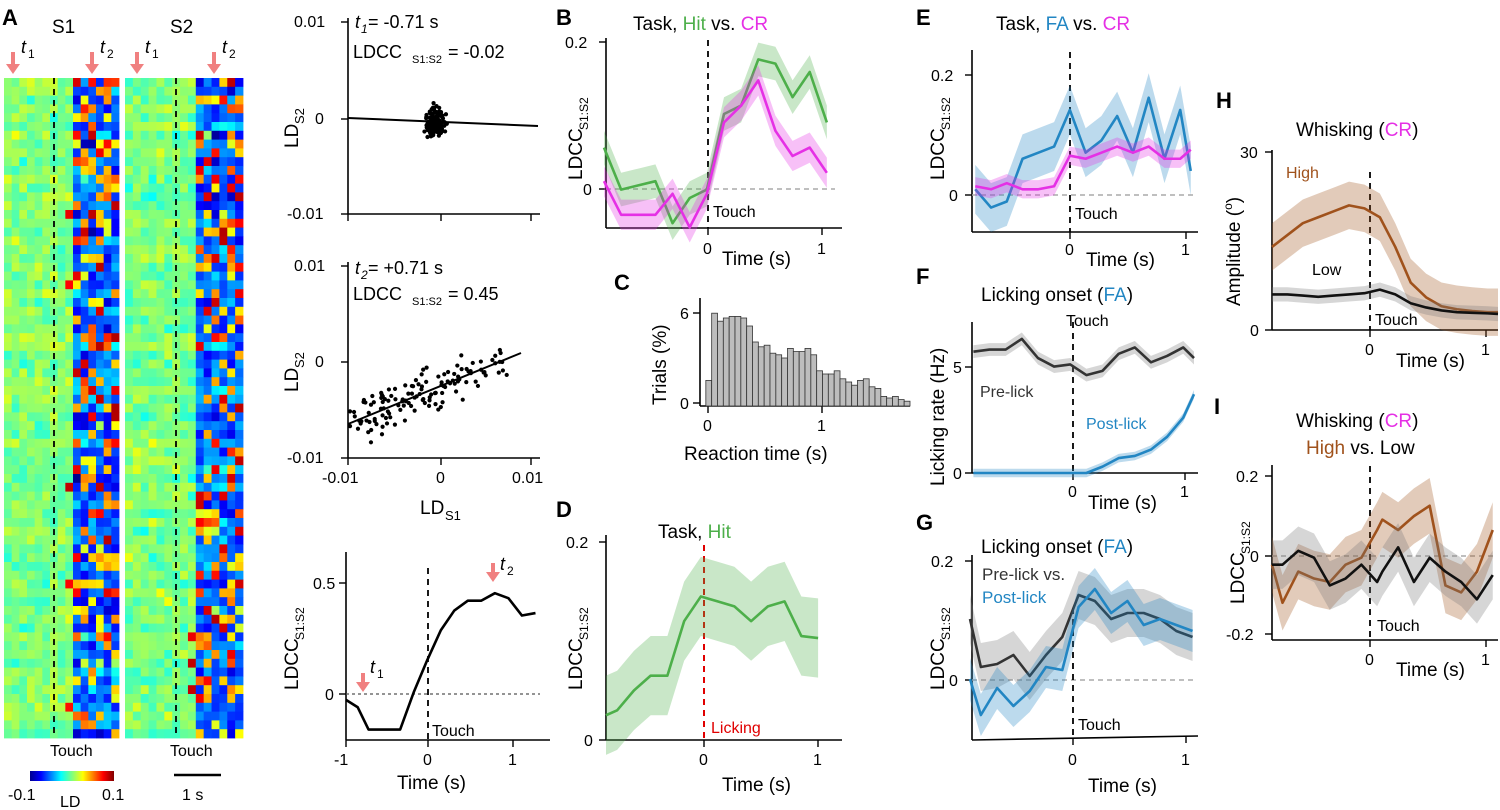 The height and width of the screenshot is (810, 1500). Describe the element at coordinates (148, 47) in the screenshot. I see `s2-t1-label: t` at that location.